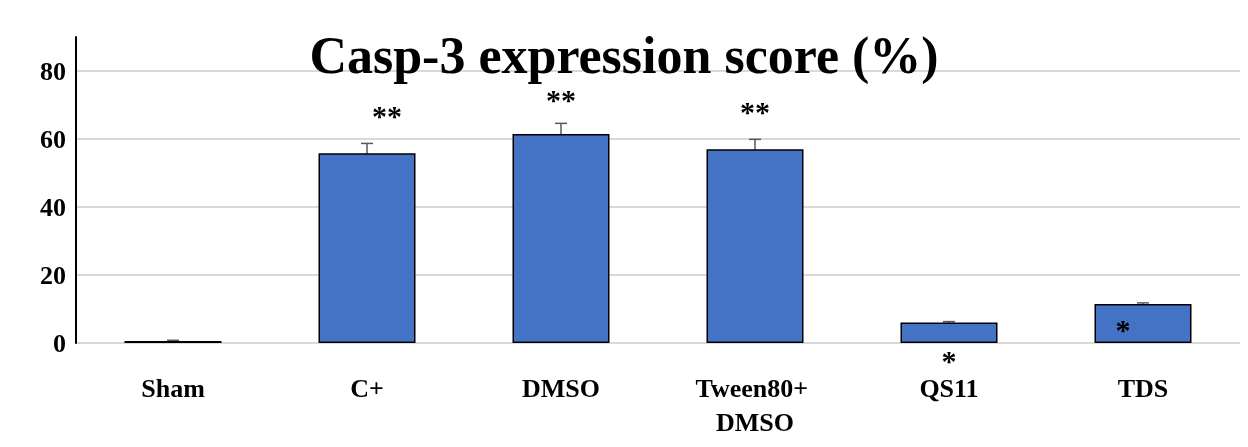  I want to click on annotation: *, so click(1123, 329).